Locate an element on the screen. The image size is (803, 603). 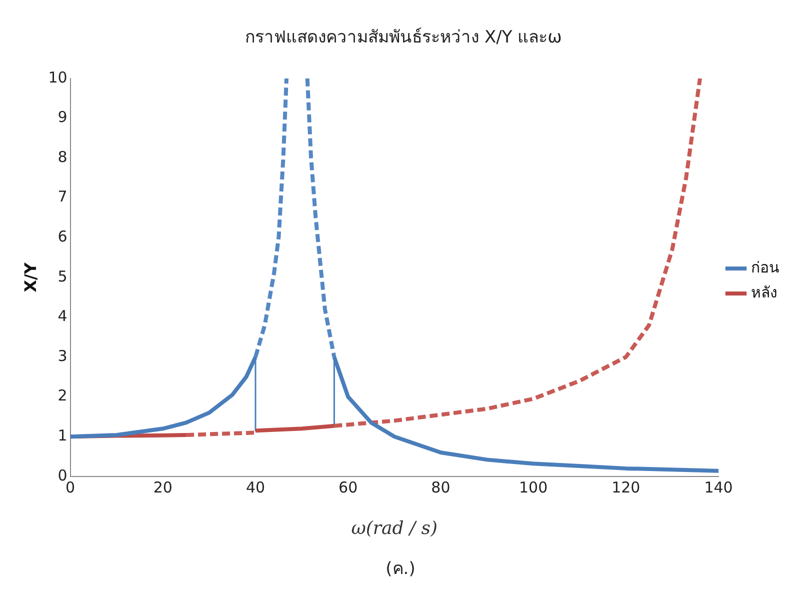
x-tick-label: 100 is located at coordinates (533, 487).